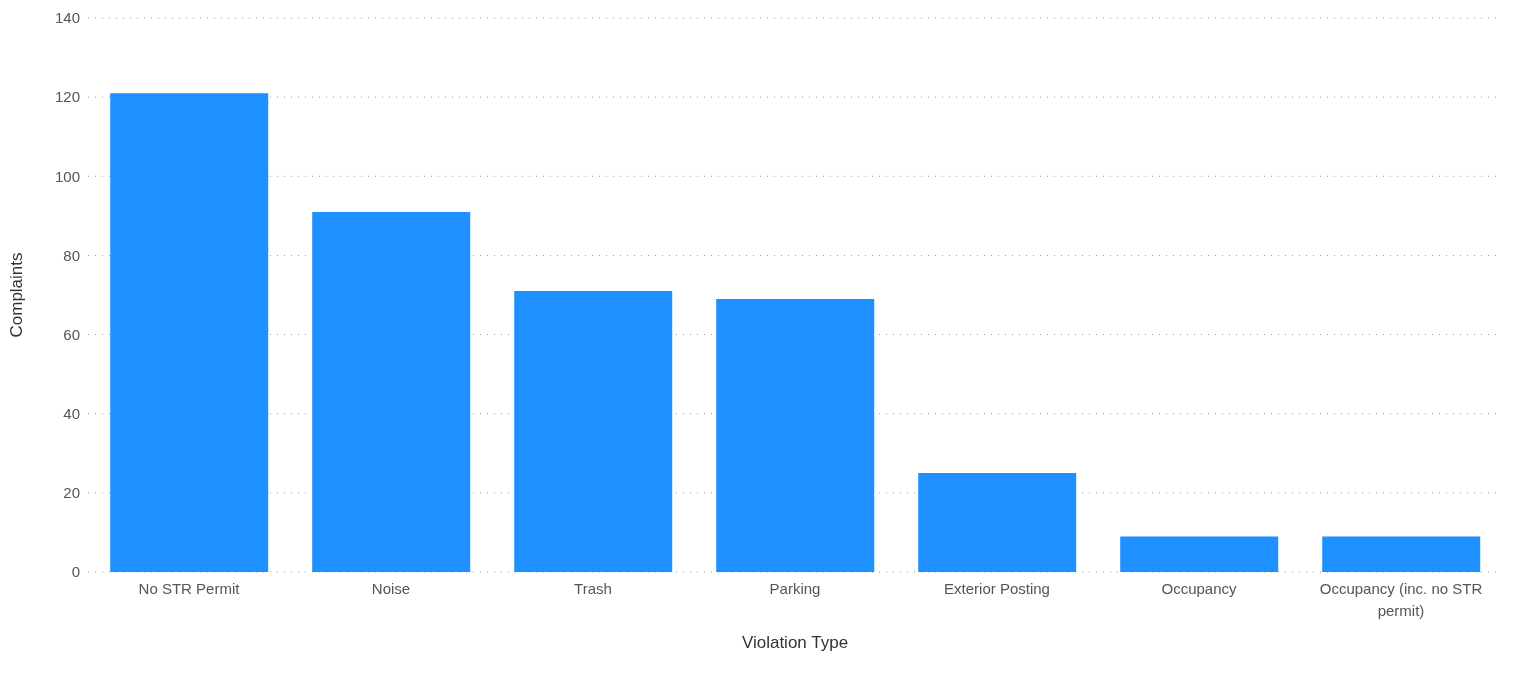  Describe the element at coordinates (1199, 588) in the screenshot. I see `x-tick-label: Occupancy` at that location.